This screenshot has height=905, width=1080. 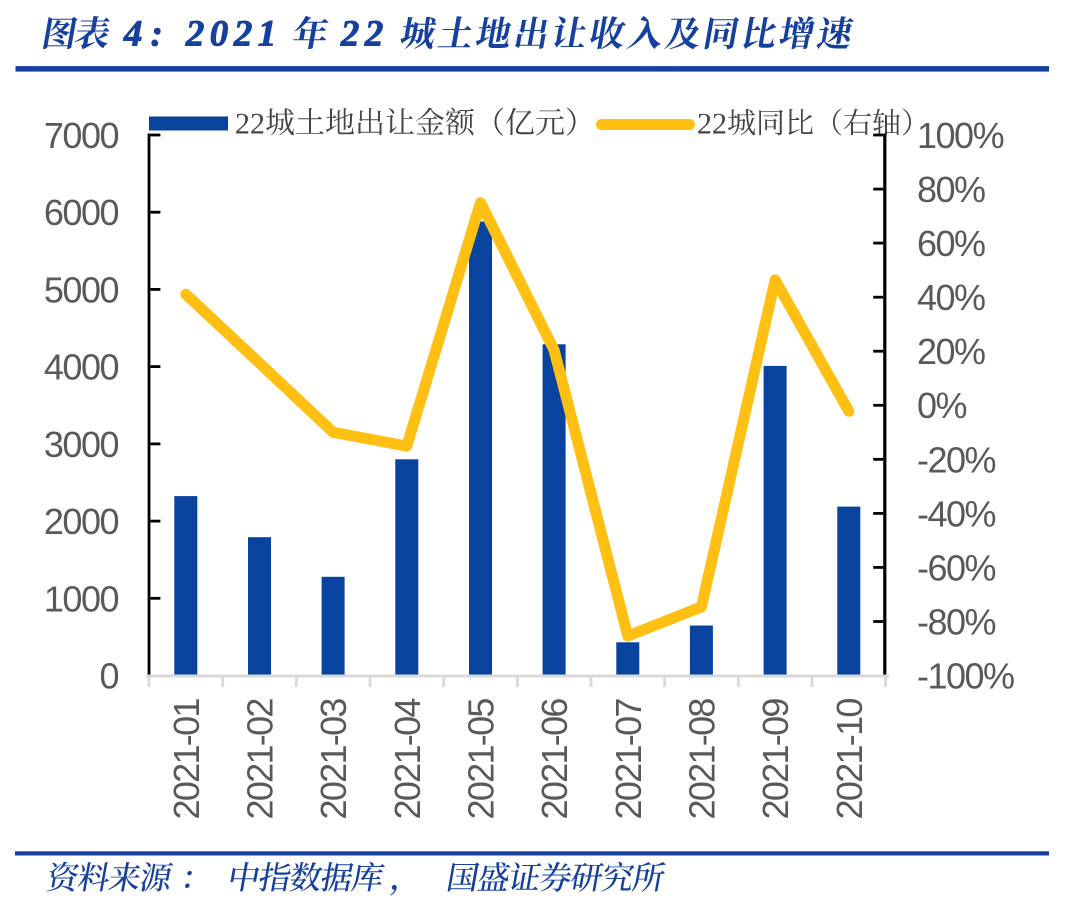 I want to click on svg-text: 2021-08, so click(x=702, y=759).